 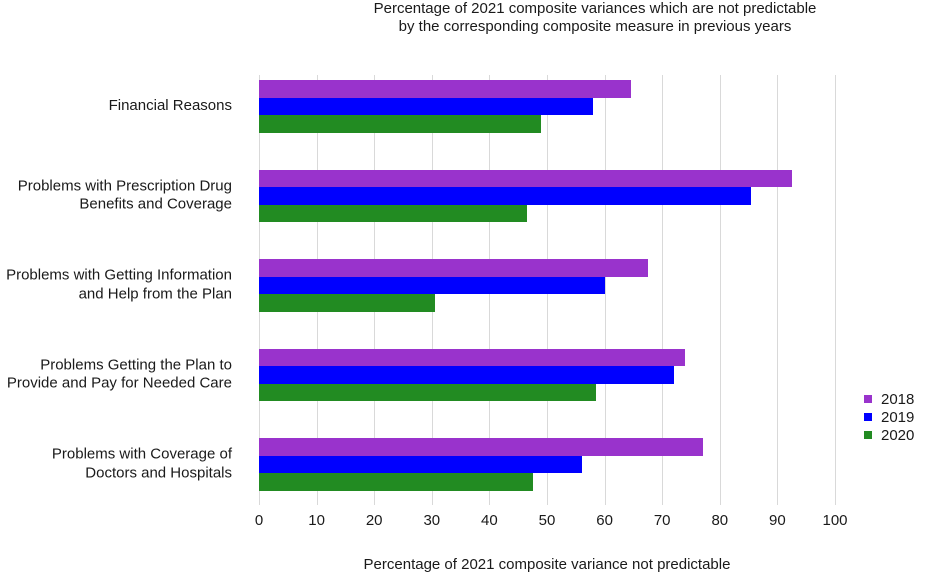 I want to click on x-tick-label-20: 20, so click(x=374, y=520).